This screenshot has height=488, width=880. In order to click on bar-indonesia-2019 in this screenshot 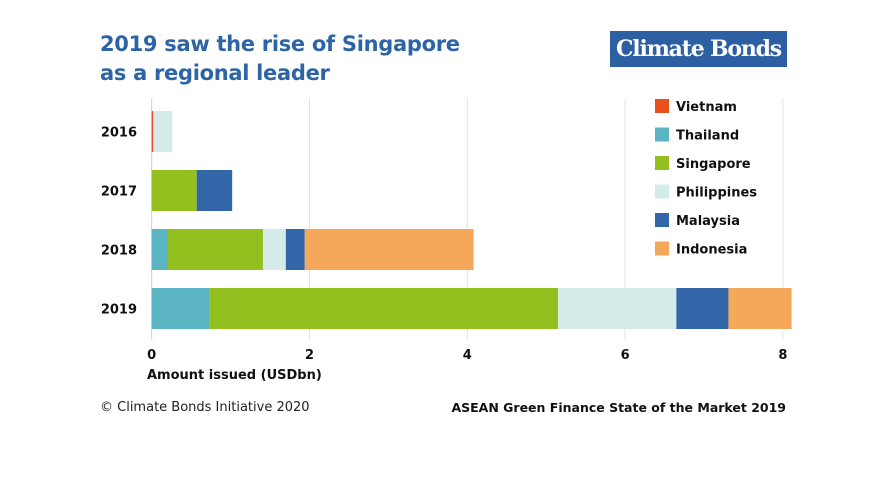, I will do `click(760, 308)`.